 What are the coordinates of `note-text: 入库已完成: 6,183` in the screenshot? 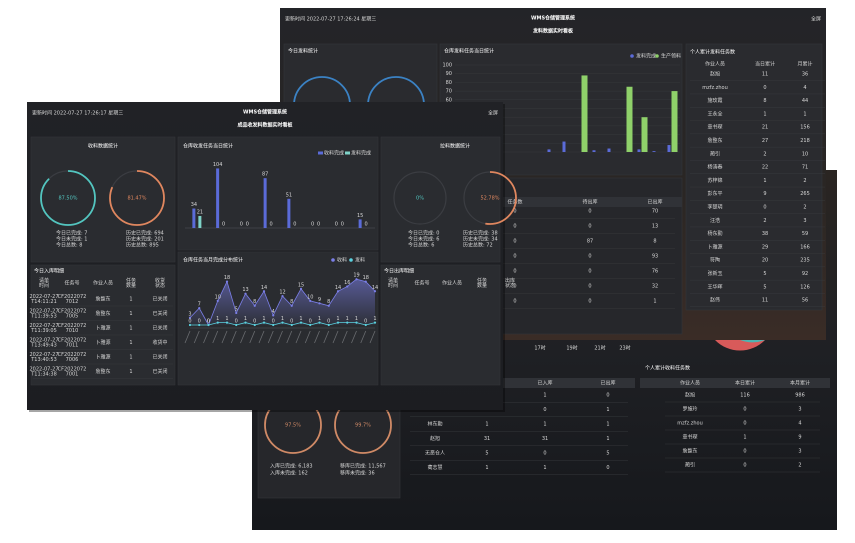 It's located at (291, 466).